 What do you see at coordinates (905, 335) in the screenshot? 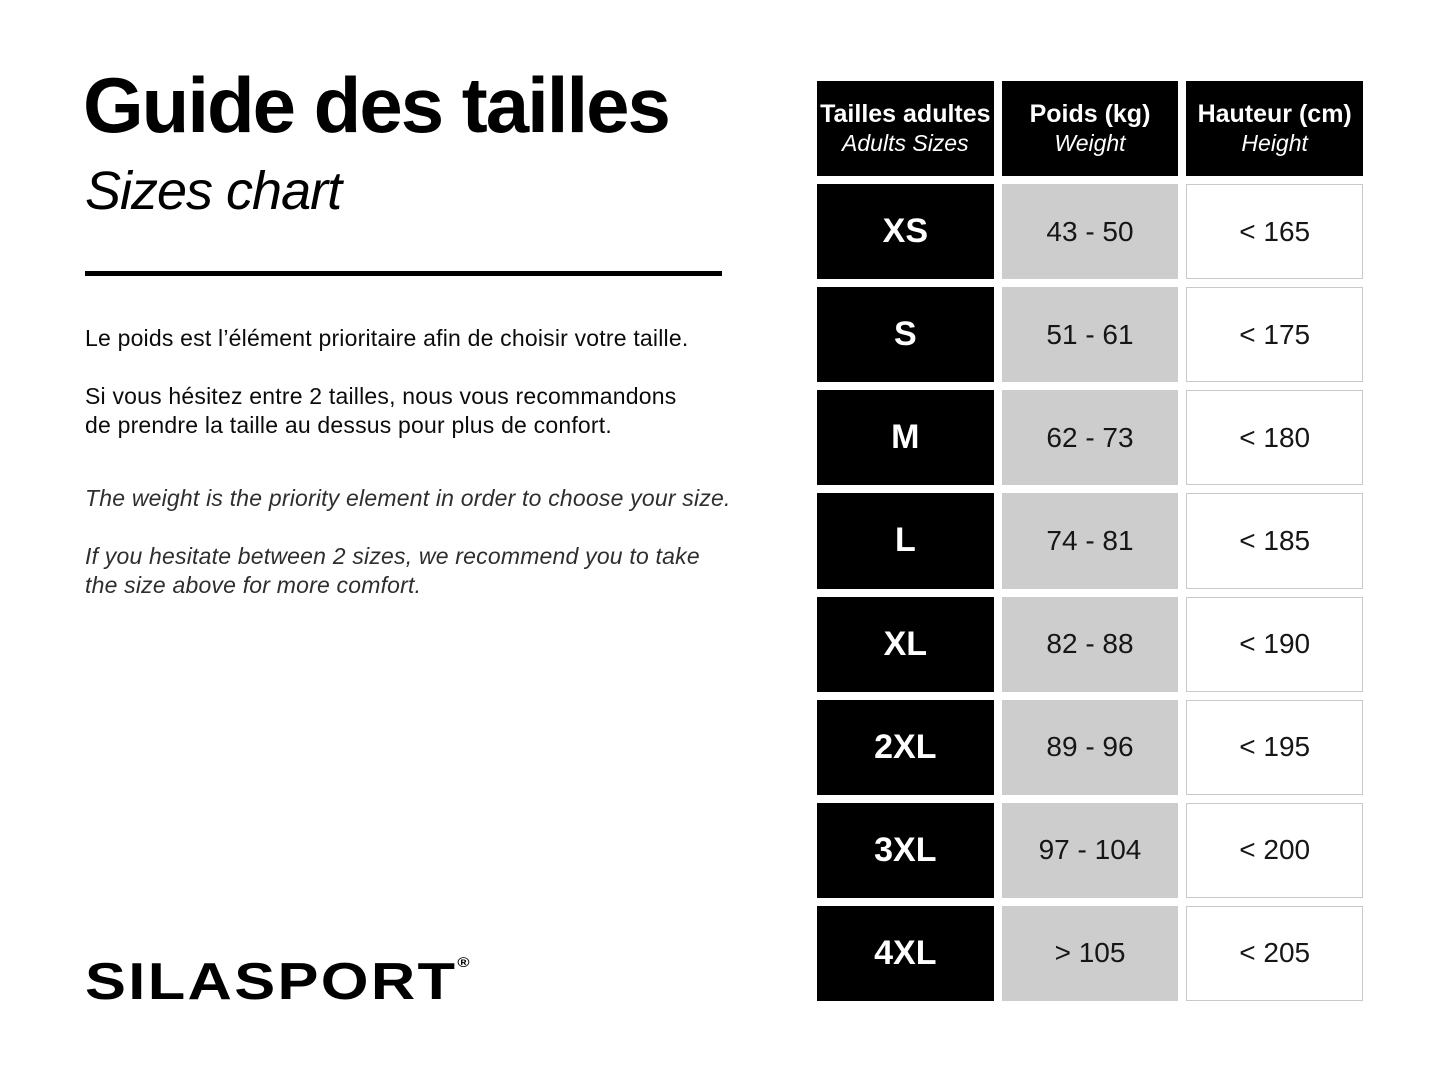
I see `size-cell: S` at bounding box center [905, 335].